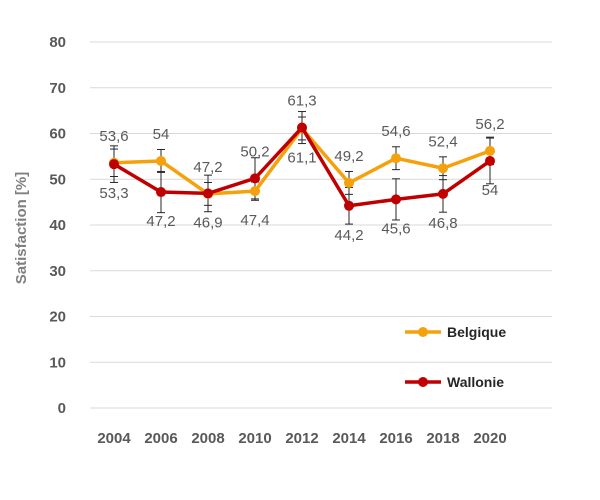  Describe the element at coordinates (395, 228) in the screenshot. I see `data-label: 45,6` at that location.